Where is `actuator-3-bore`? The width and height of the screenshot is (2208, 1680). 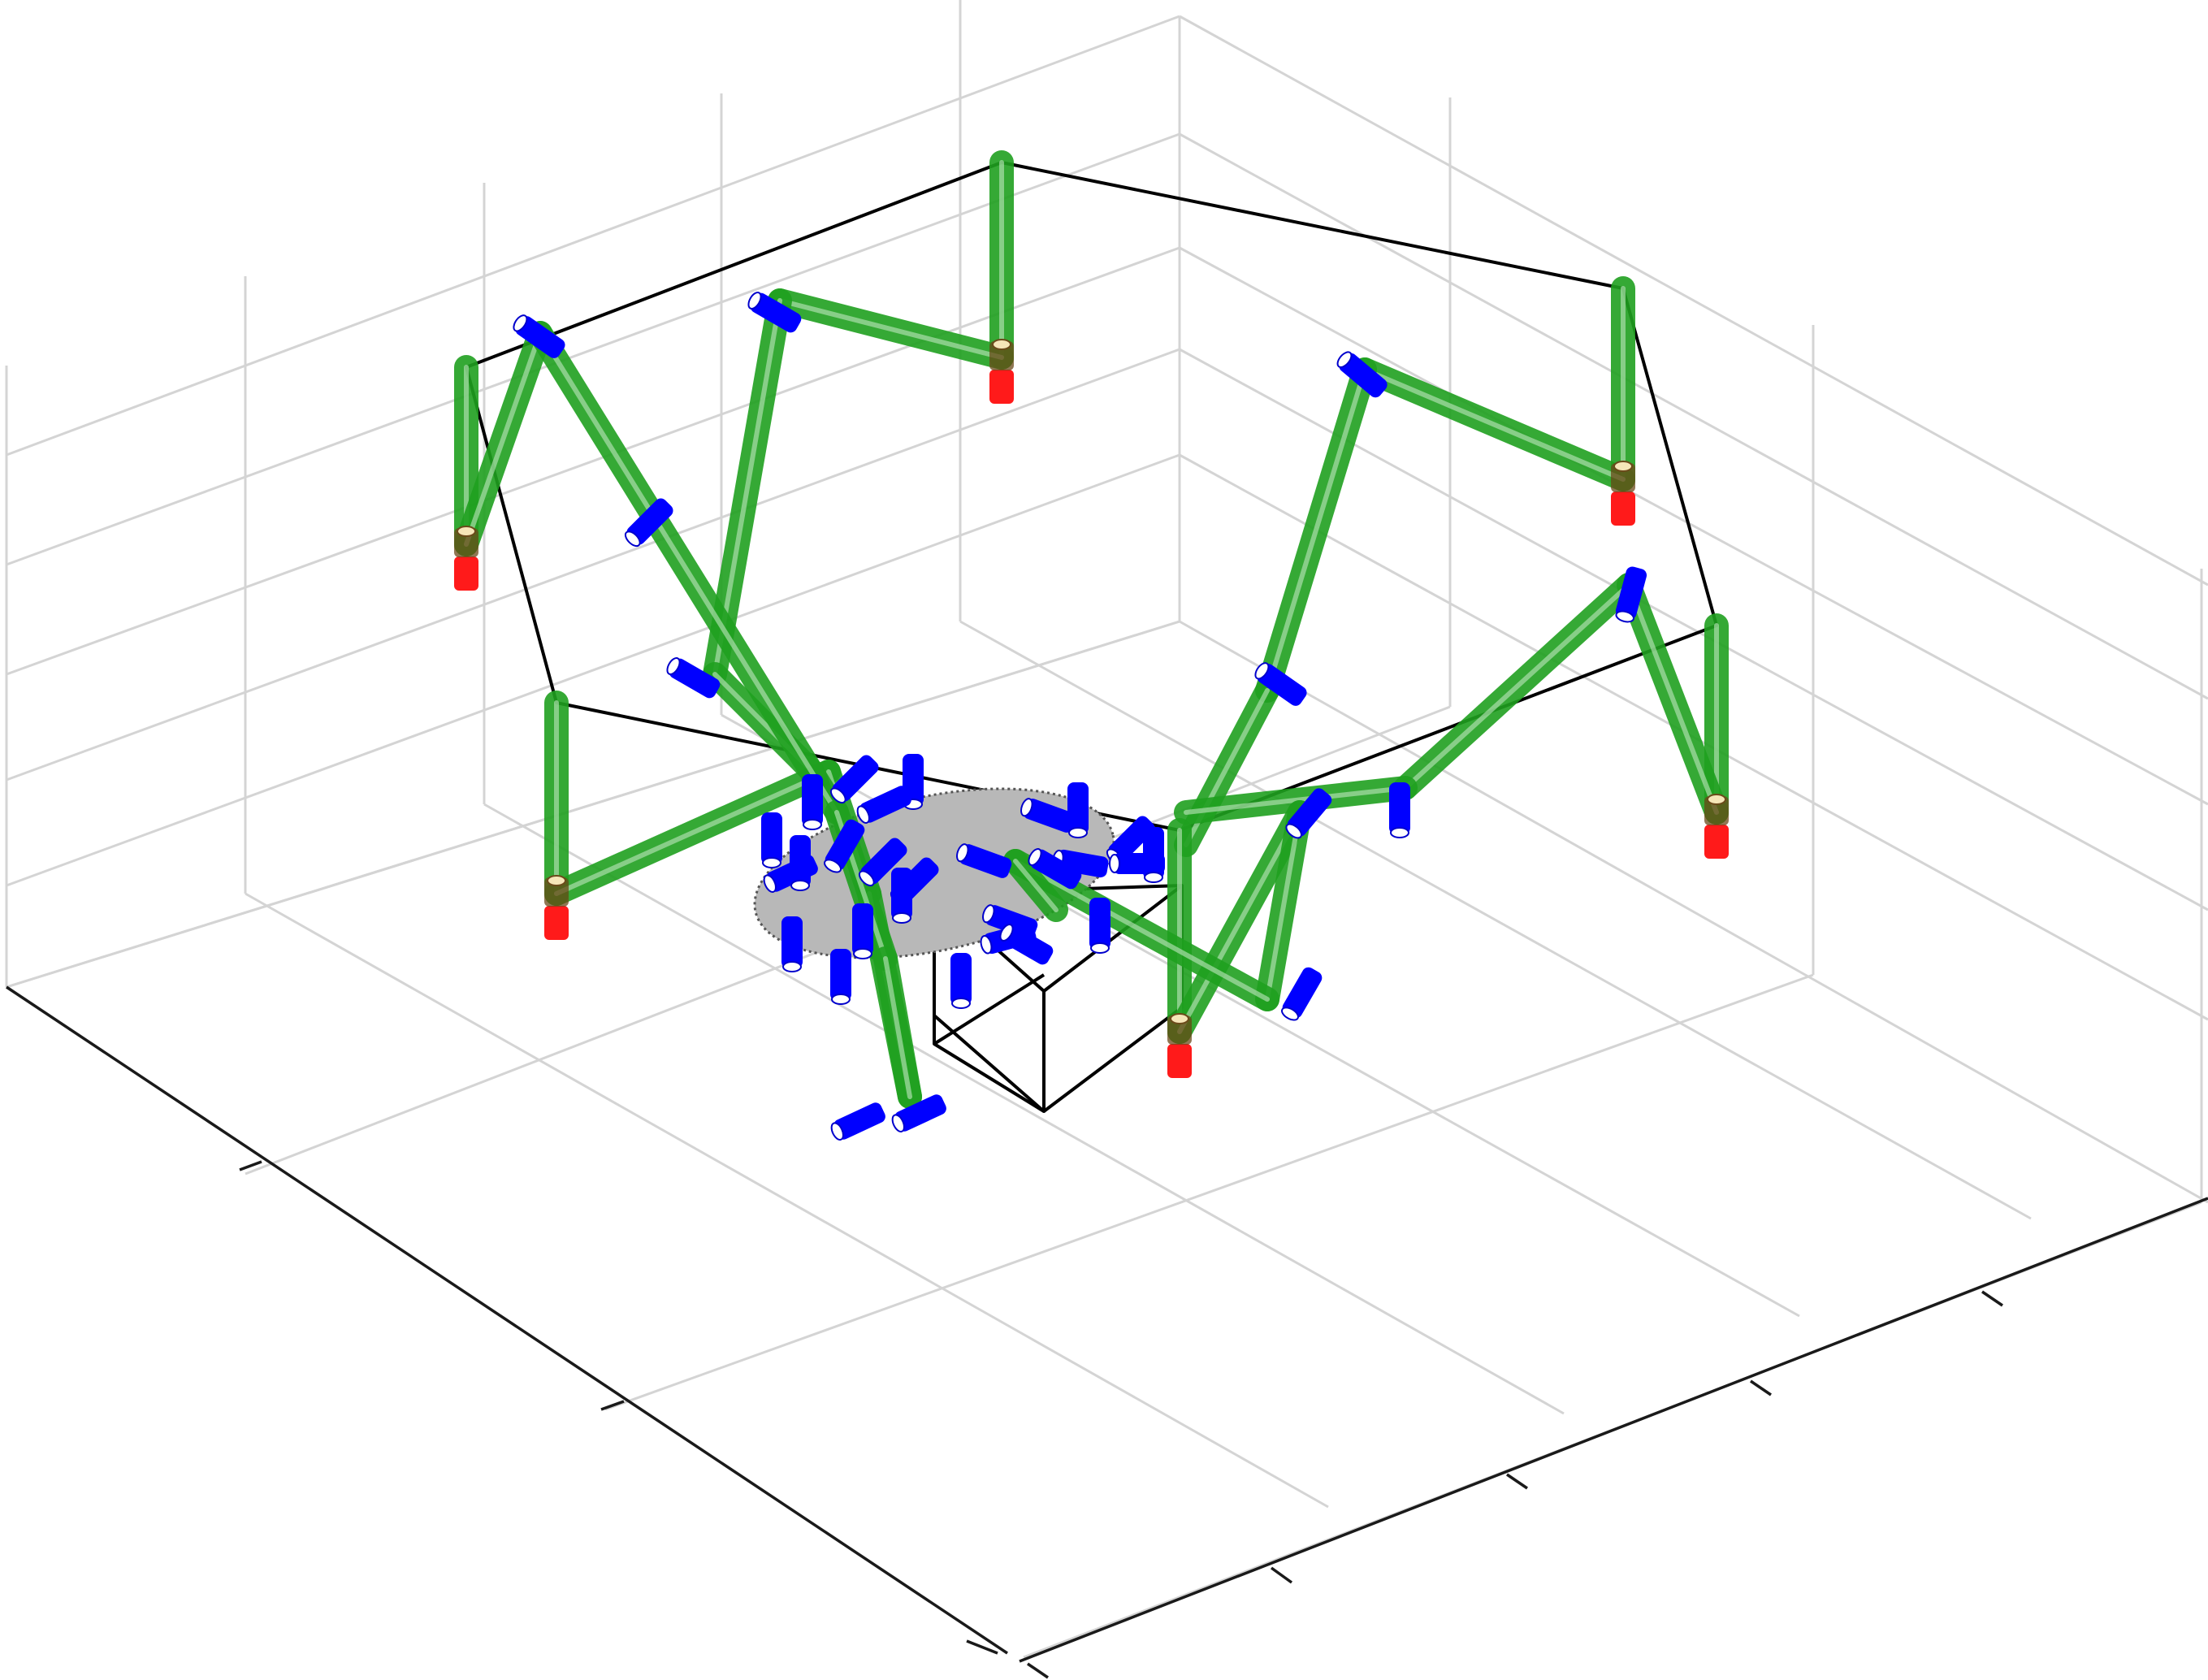
actuator-3-bore is located at coordinates (1716, 799).